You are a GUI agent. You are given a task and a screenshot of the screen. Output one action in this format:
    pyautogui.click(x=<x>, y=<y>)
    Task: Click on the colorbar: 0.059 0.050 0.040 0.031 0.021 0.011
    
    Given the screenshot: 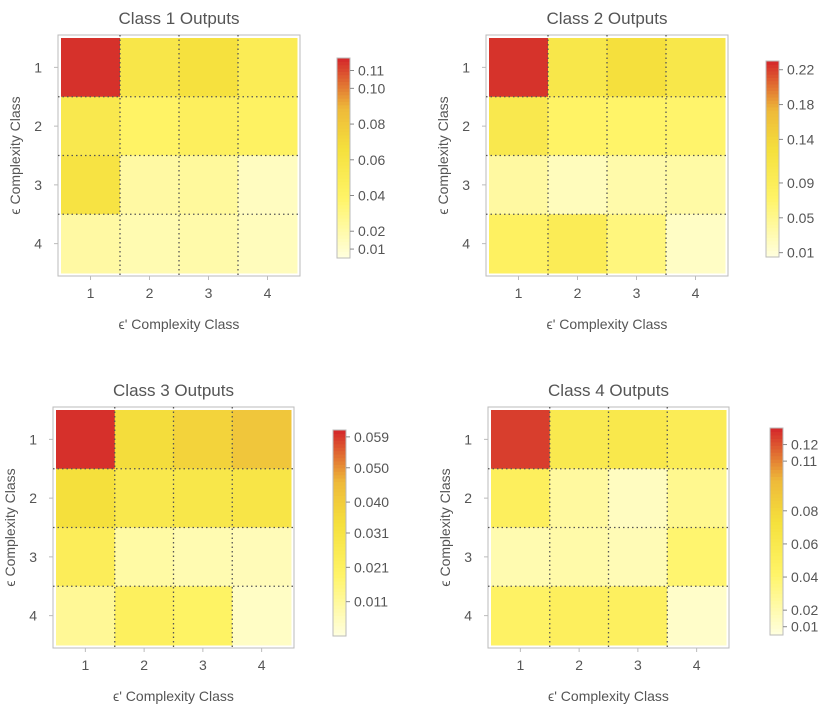 What is the action you would take?
    pyautogui.click(x=360, y=533)
    